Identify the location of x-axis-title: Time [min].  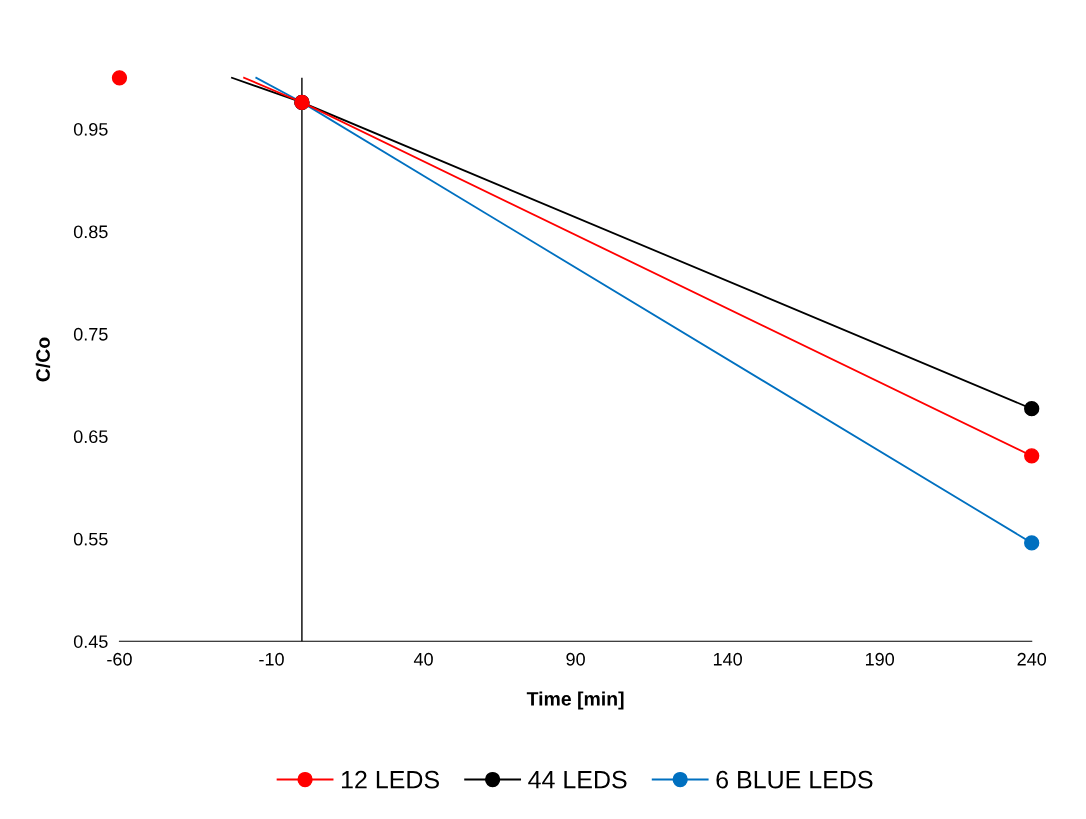
(575, 700).